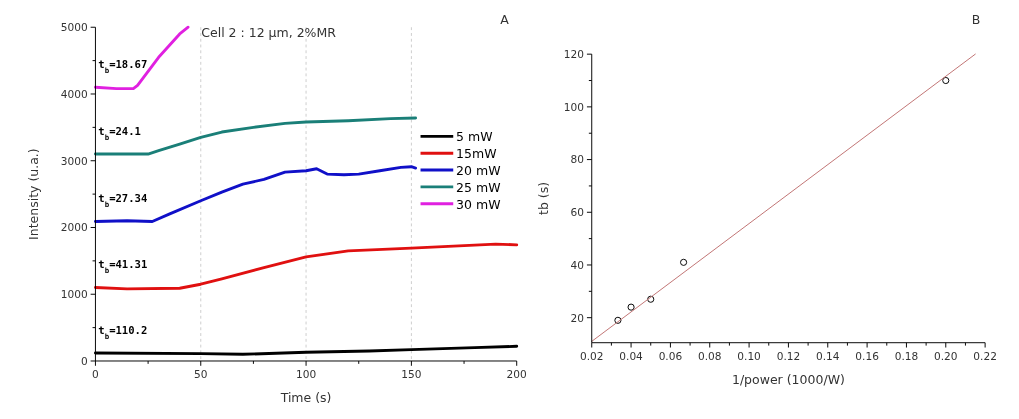 The image size is (1019, 419). What do you see at coordinates (976, 20) in the screenshot?
I see `text: B` at bounding box center [976, 20].